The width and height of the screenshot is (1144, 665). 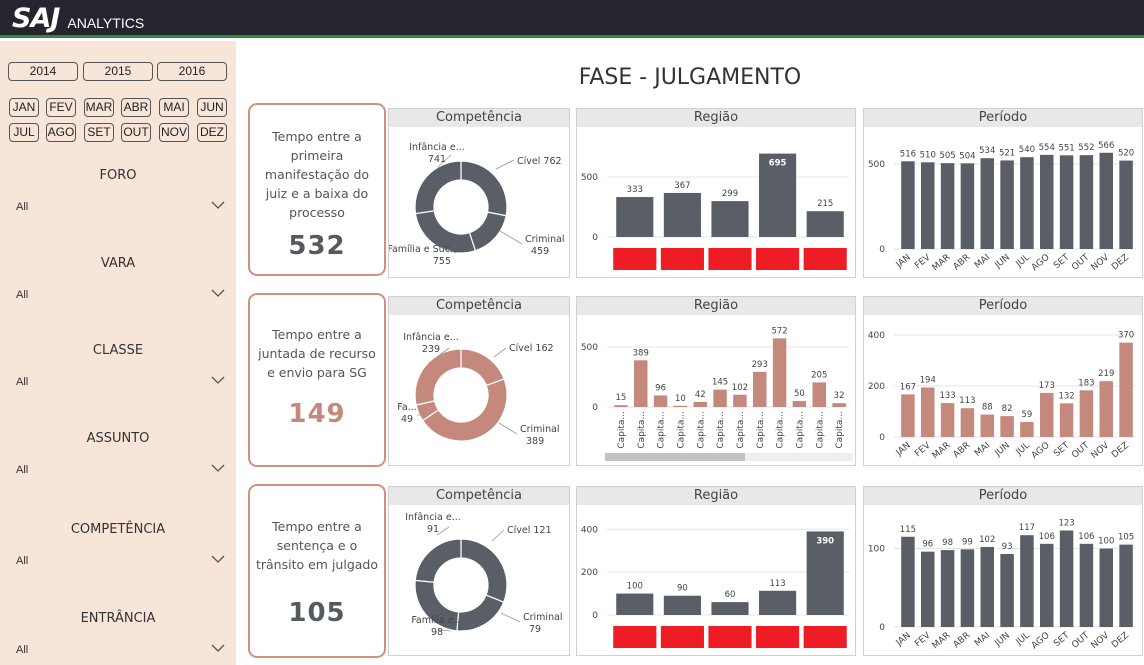 I want to click on y-tick-label: 200, so click(x=876, y=387).